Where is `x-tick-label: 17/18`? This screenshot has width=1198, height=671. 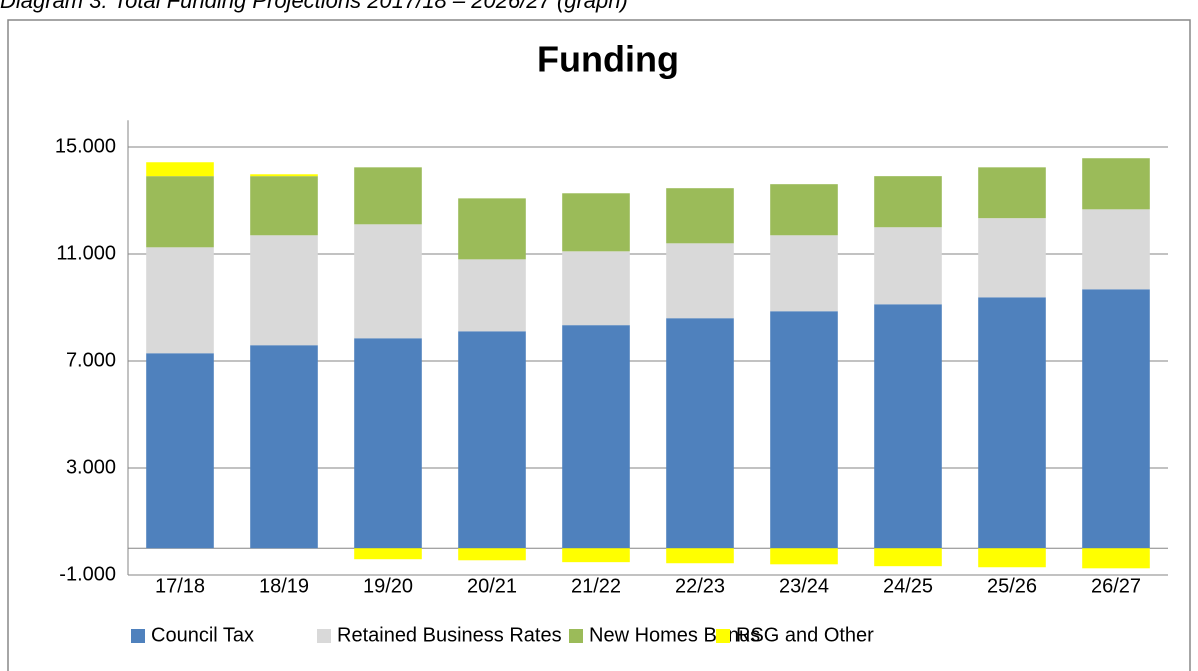 x-tick-label: 17/18 is located at coordinates (180, 586).